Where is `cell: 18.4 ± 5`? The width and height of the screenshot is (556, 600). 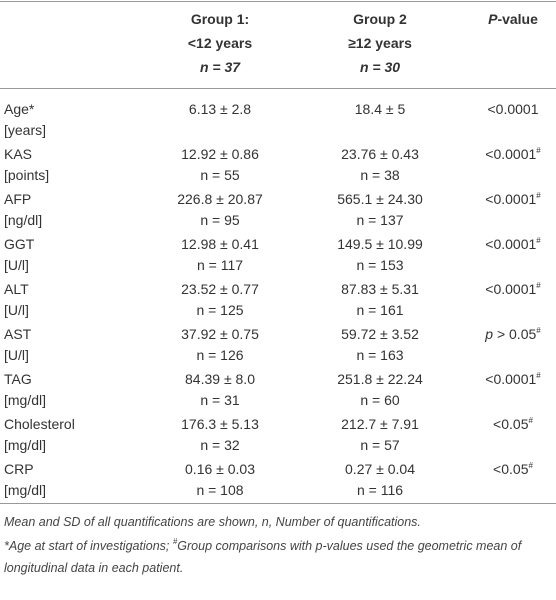
cell: 18.4 ± 5 is located at coordinates (380, 109).